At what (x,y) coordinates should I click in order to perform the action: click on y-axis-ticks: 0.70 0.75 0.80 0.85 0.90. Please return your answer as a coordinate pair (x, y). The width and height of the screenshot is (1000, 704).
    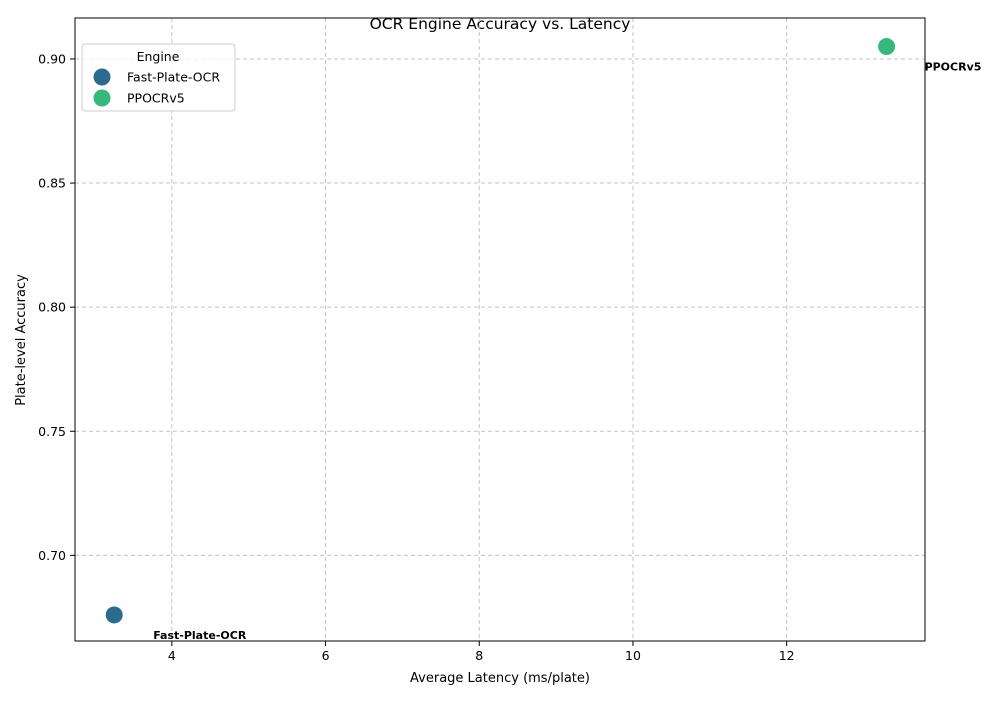
    Looking at the image, I should click on (56, 307).